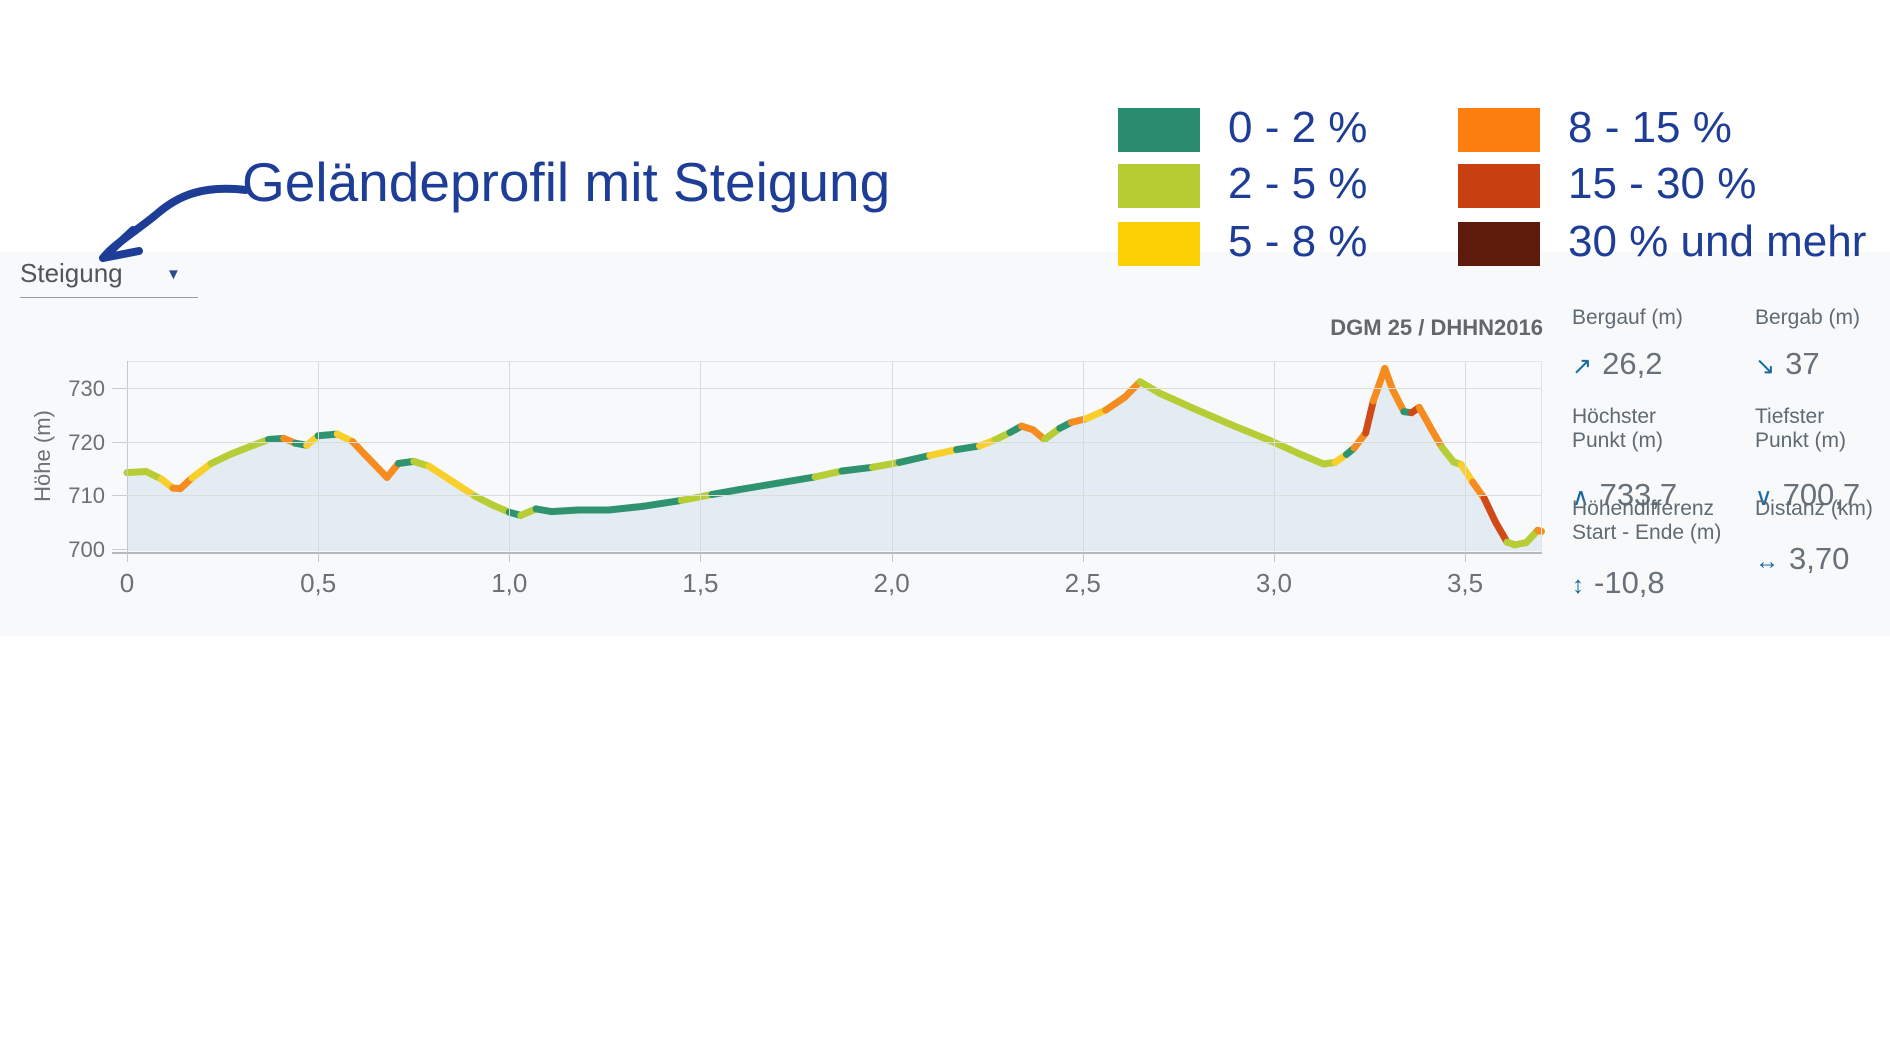  What do you see at coordinates (509, 583) in the screenshot?
I see `x-axis-tick-label: 1,0` at bounding box center [509, 583].